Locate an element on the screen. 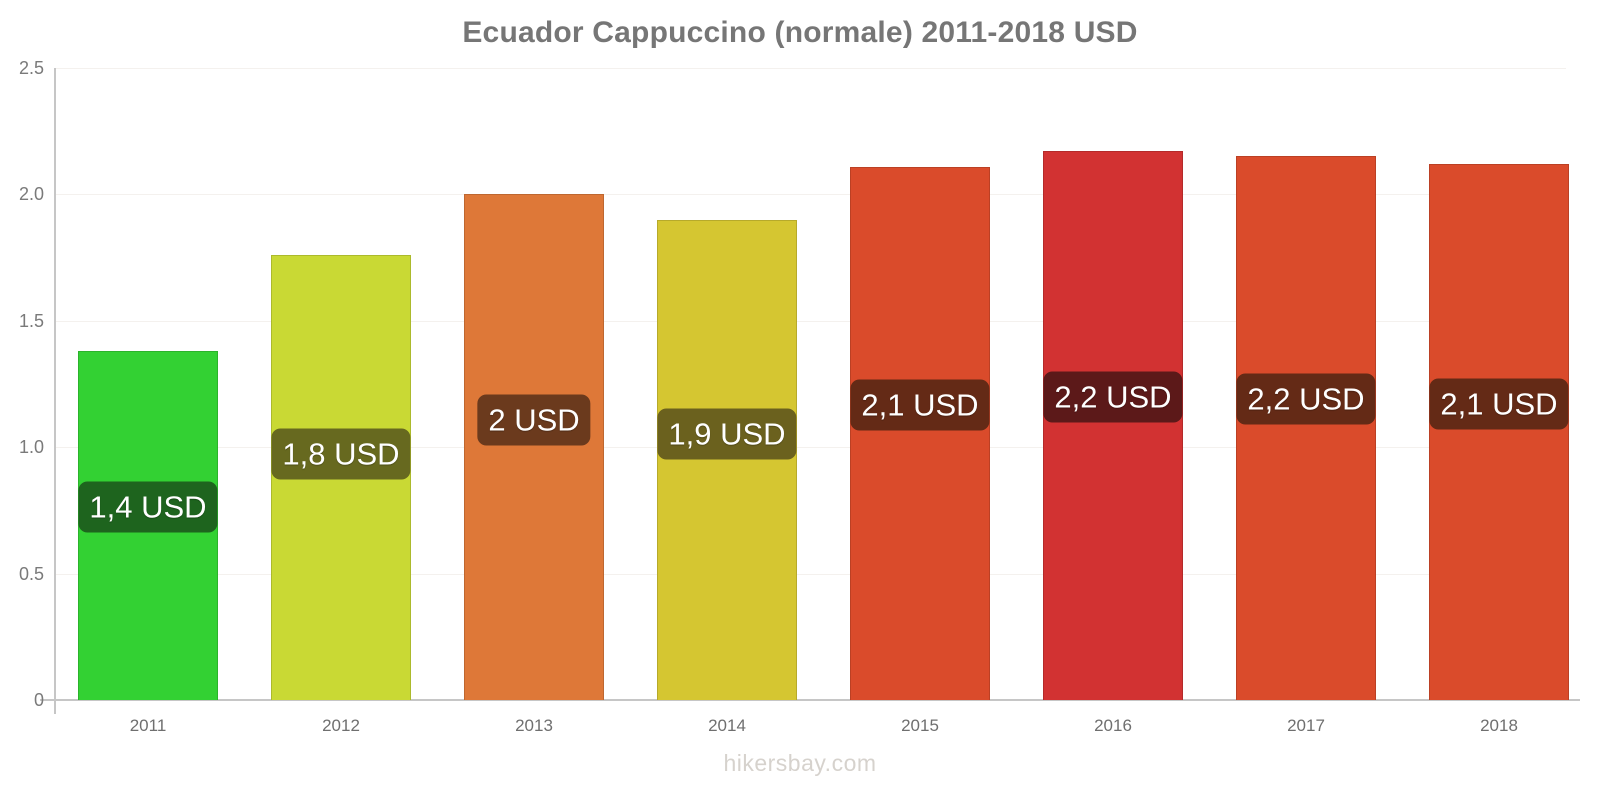  x-tick-label-2016: 2016 is located at coordinates (1113, 725).